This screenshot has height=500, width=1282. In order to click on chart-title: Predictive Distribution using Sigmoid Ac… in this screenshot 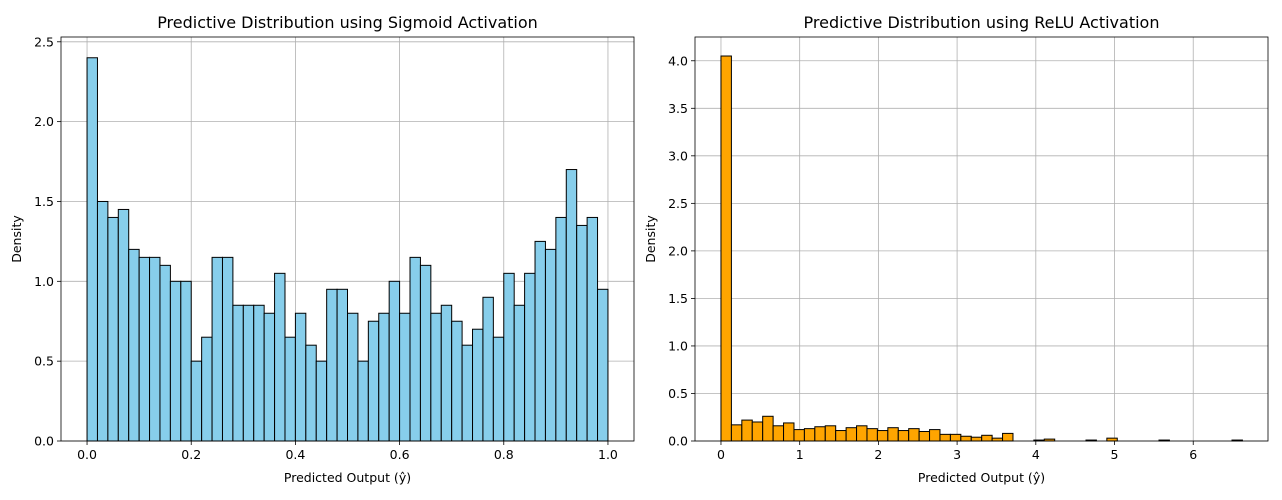, I will do `click(347, 22)`.